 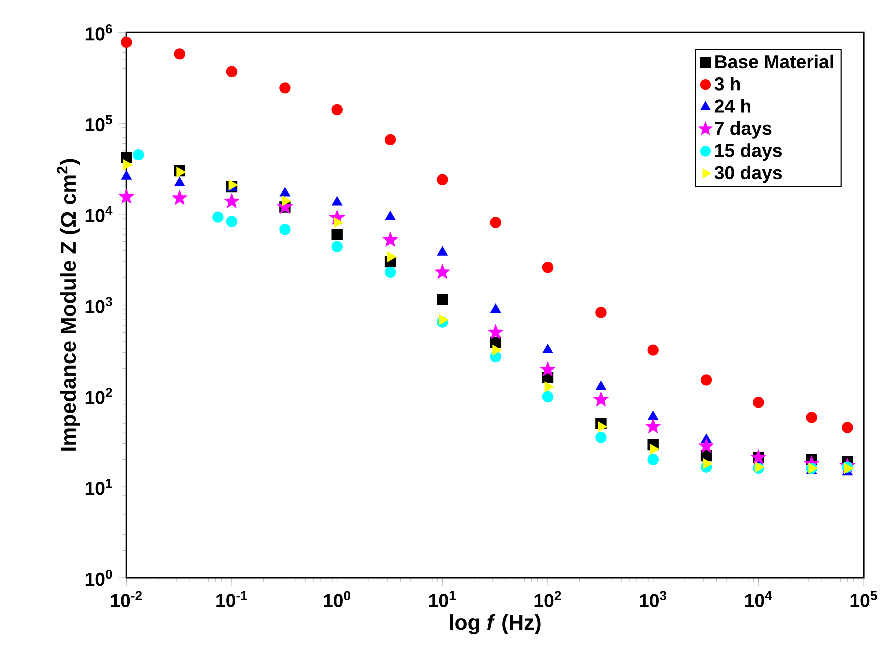 What do you see at coordinates (727, 84) in the screenshot?
I see `legend-label: 3 h` at bounding box center [727, 84].